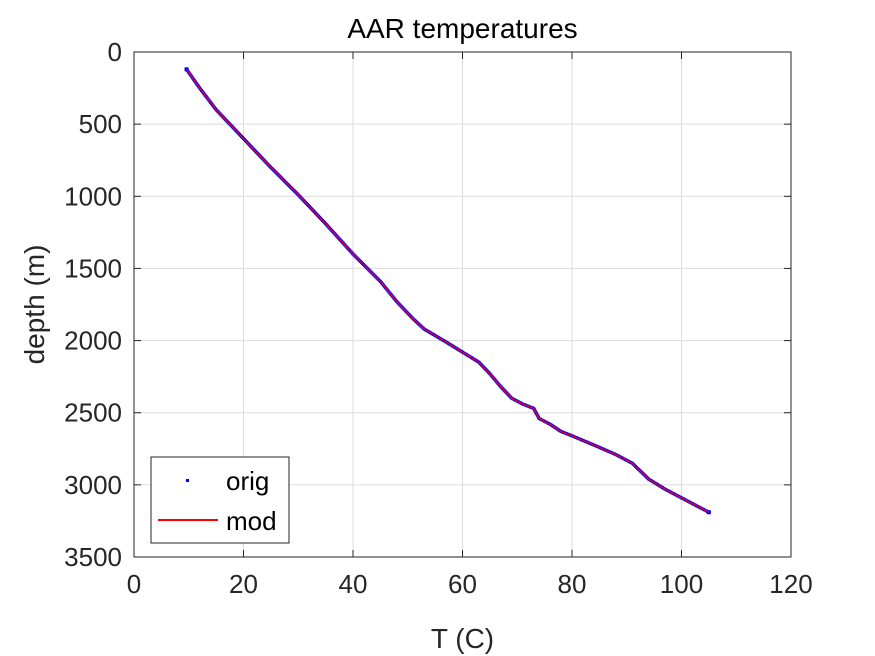 The image size is (875, 656). What do you see at coordinates (572, 584) in the screenshot?
I see `x-tick-label: 80` at bounding box center [572, 584].